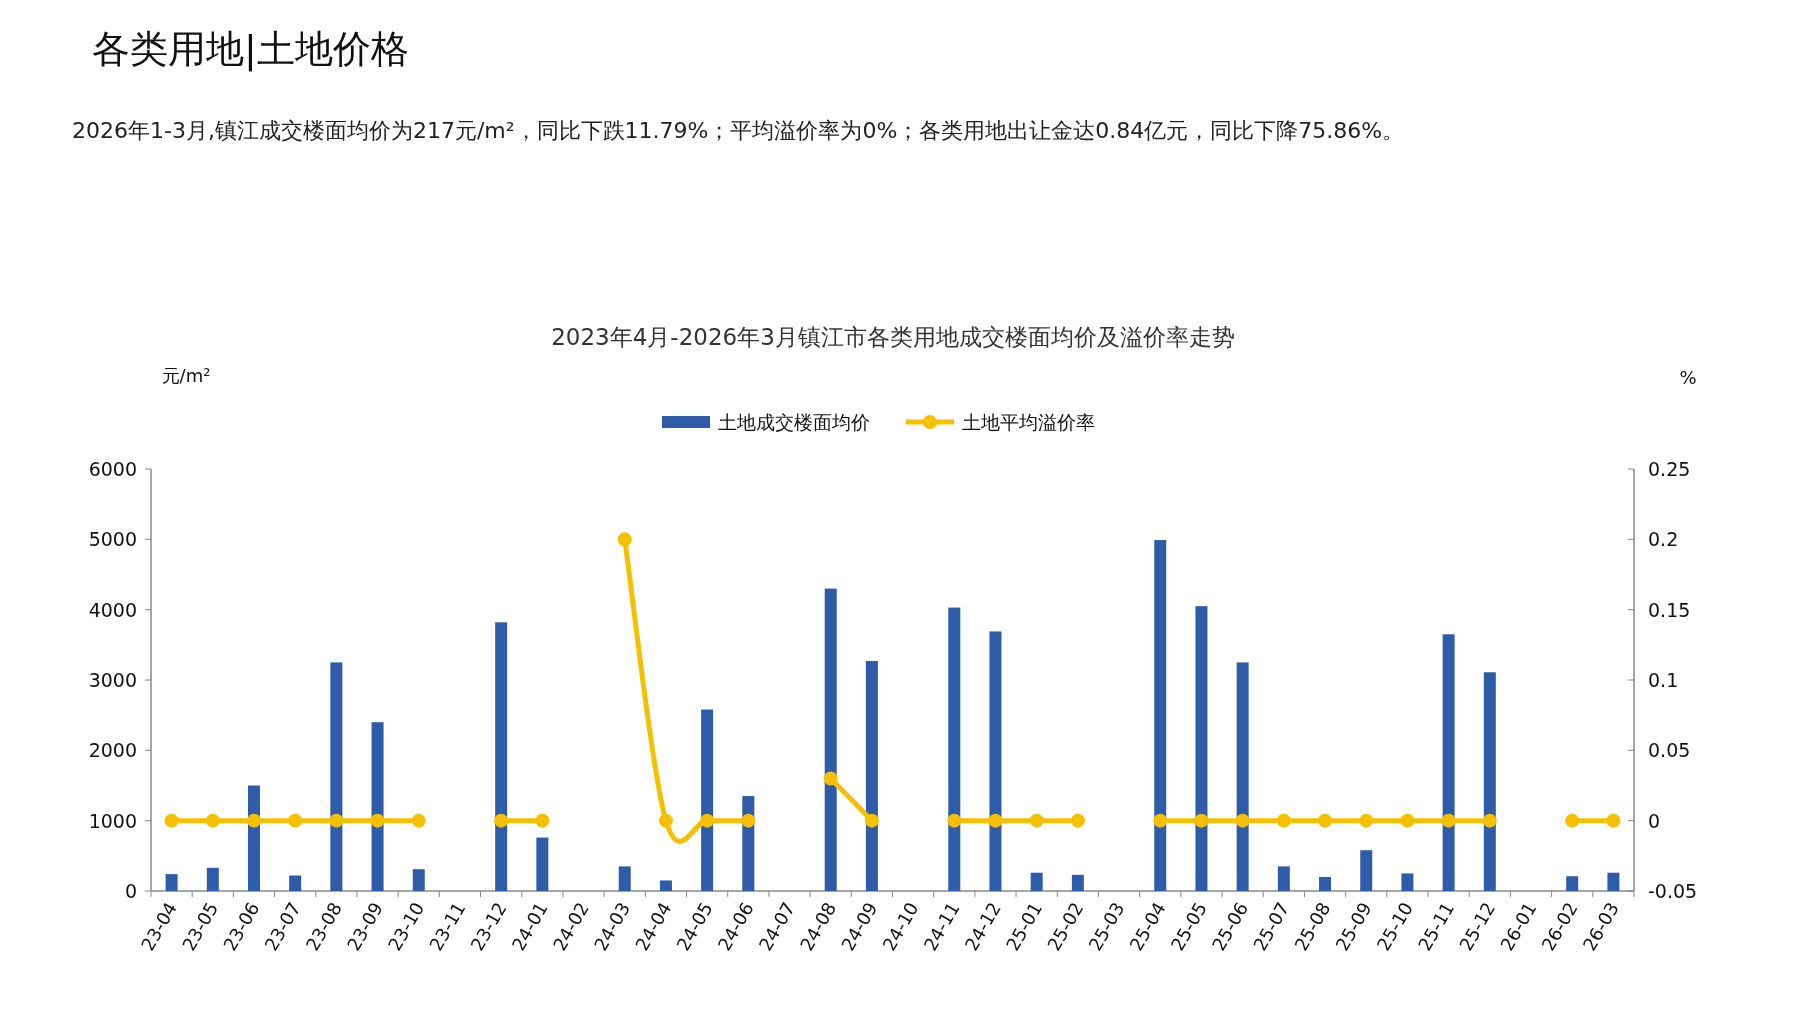 This screenshot has width=1797, height=1010. What do you see at coordinates (1663, 539) in the screenshot?
I see `y2-tick-label: 0.2` at bounding box center [1663, 539].